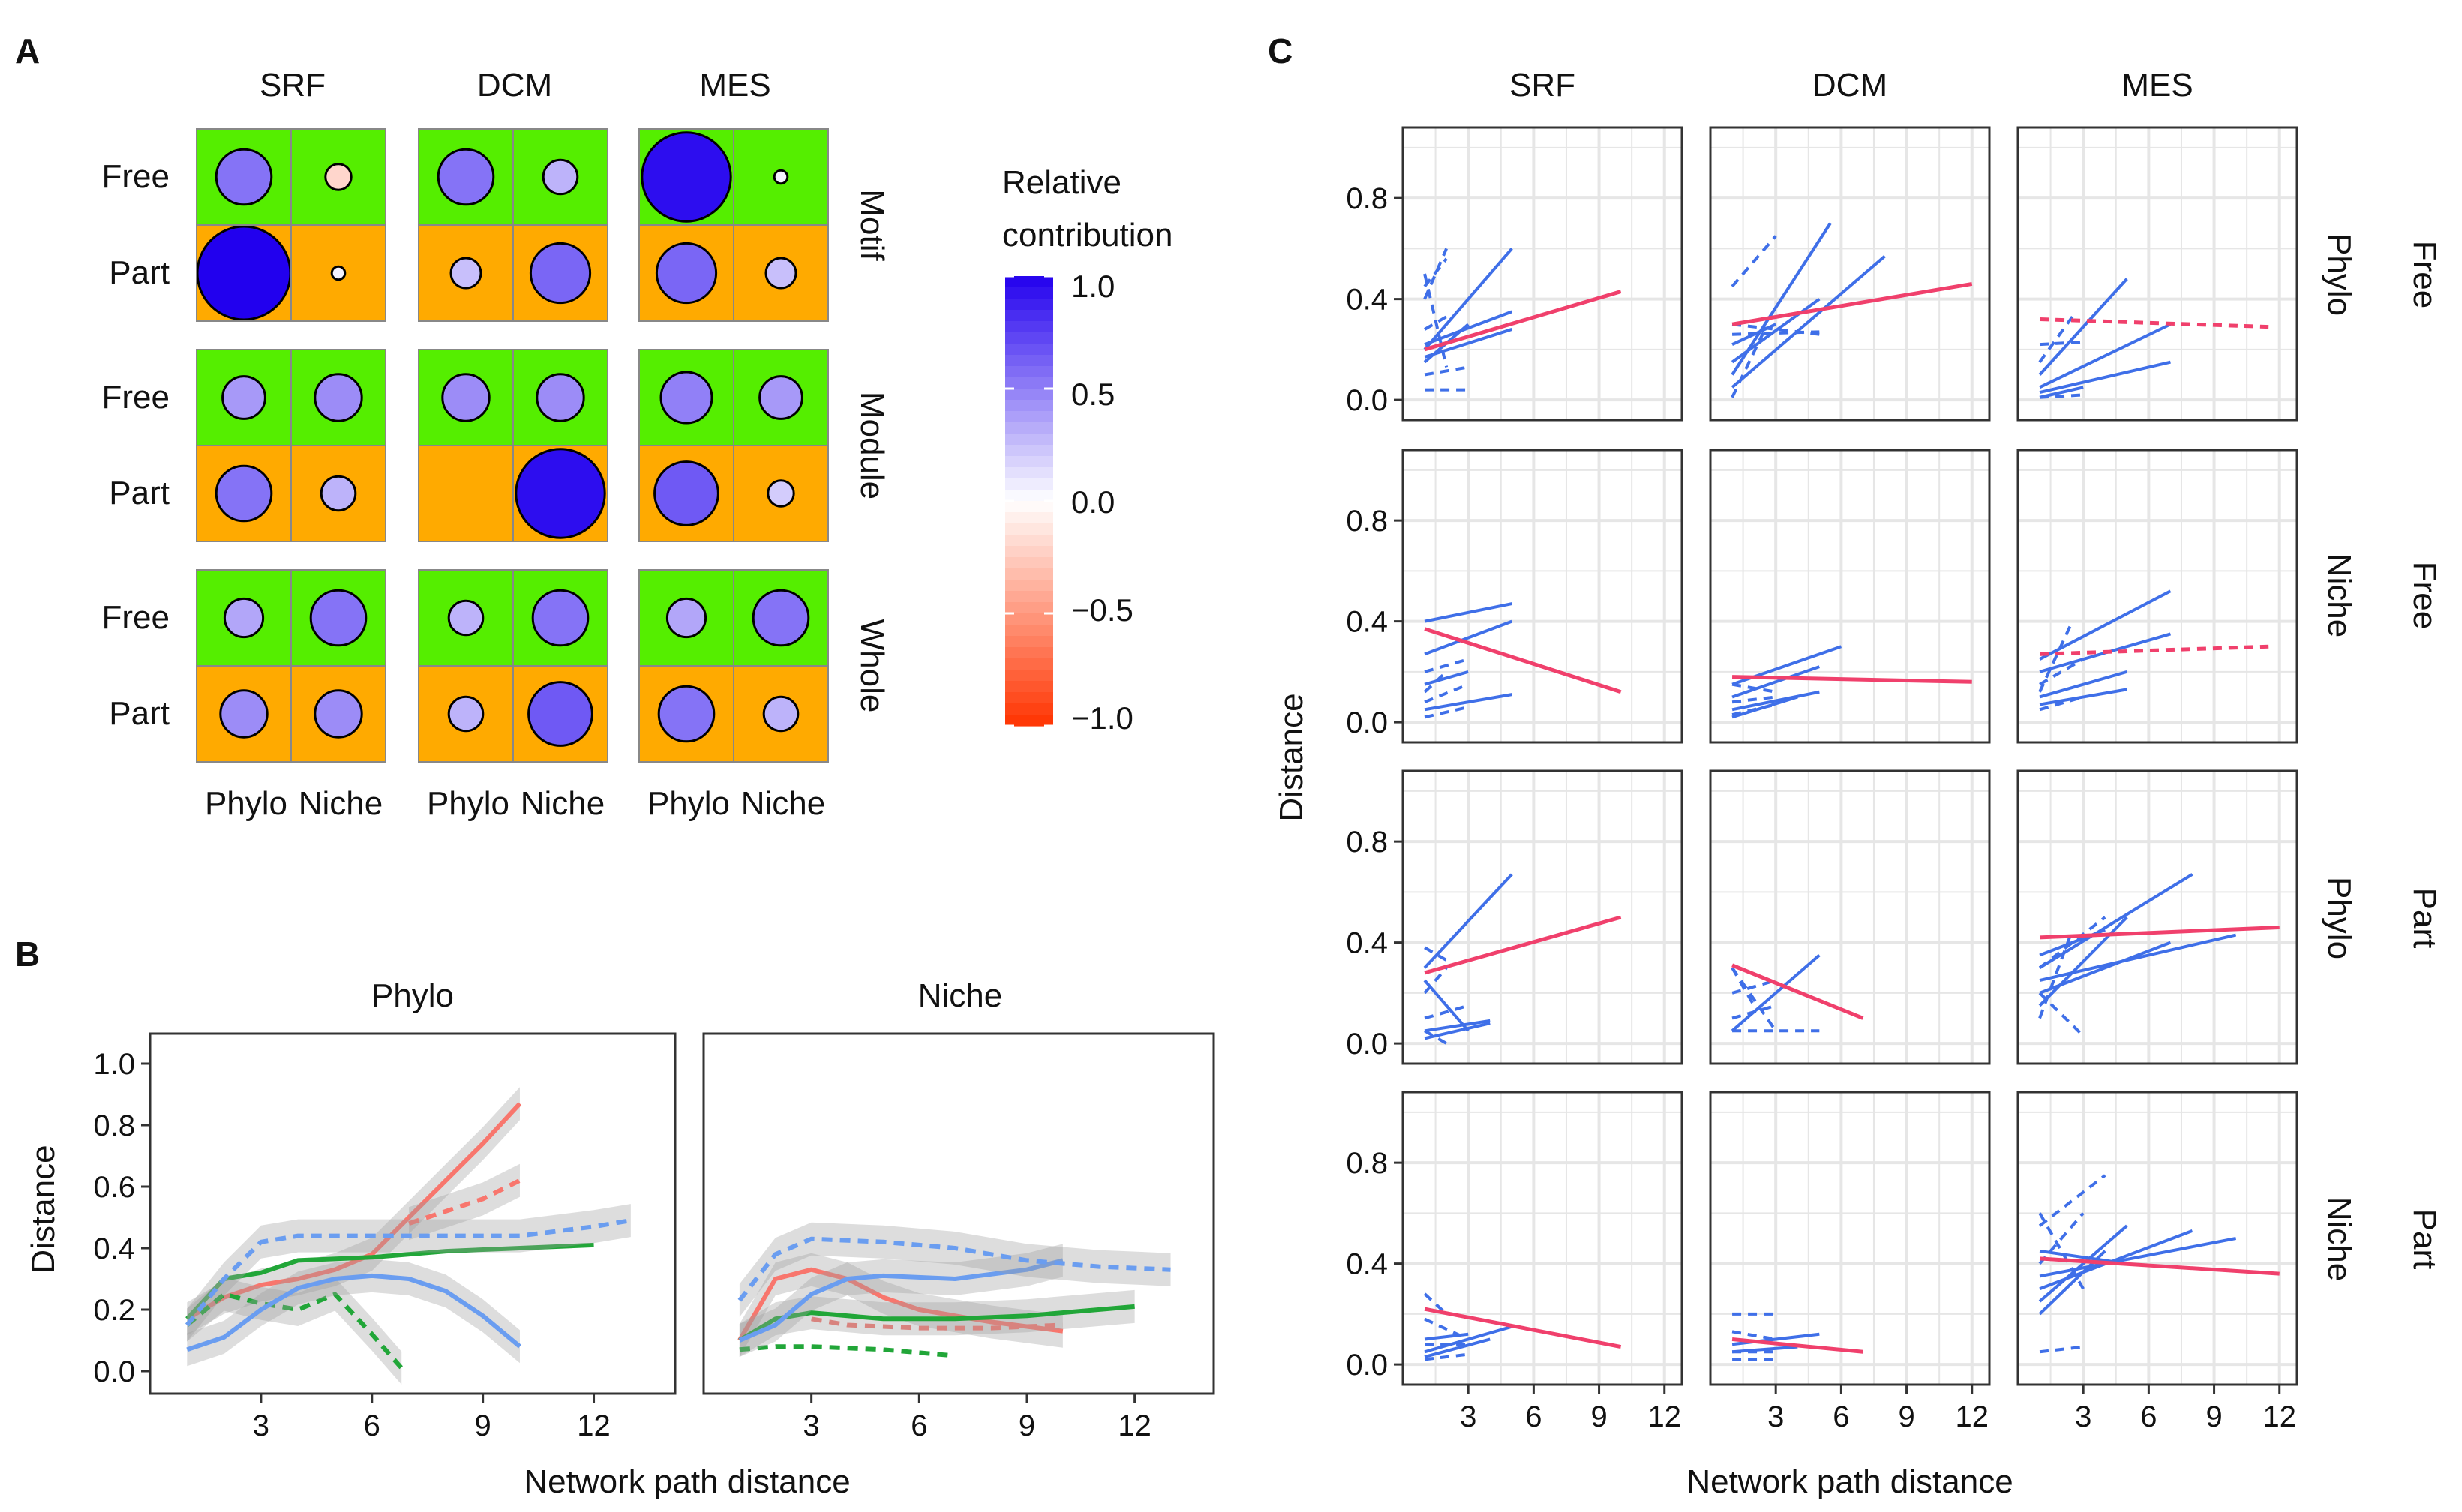 The image size is (2462, 1512). I want to click on panel-c-bg-r3c0, so click(1542, 1238).